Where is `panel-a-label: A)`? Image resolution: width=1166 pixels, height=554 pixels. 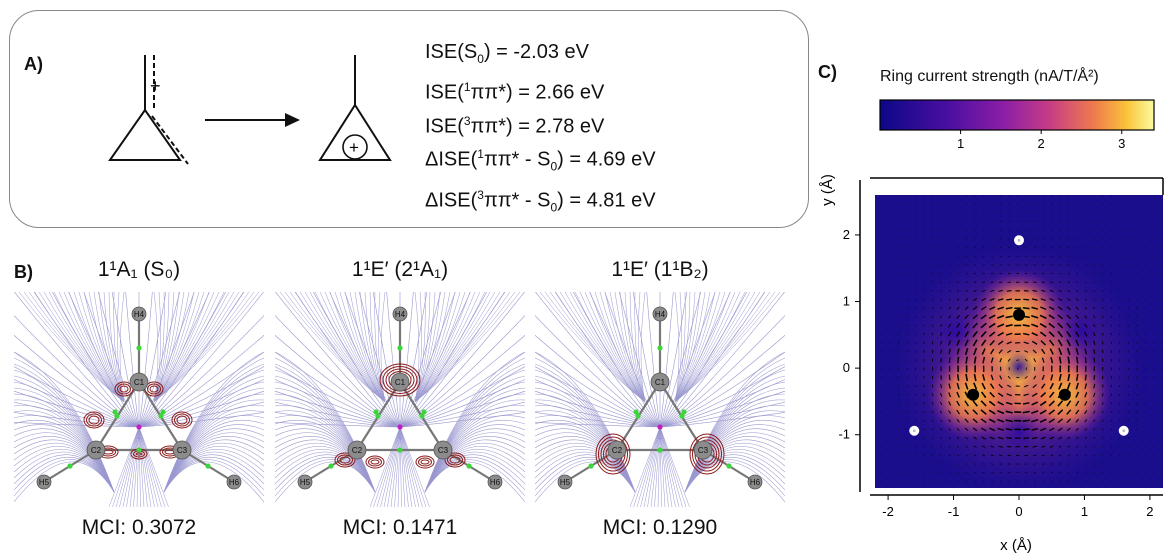
panel-a-label: A) is located at coordinates (33, 64).